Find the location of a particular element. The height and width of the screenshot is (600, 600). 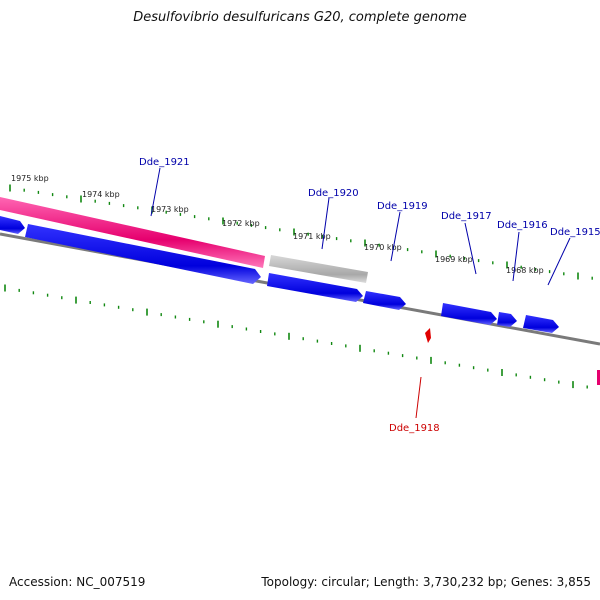

leader-line-dde1921 is located at coordinates (155, 192).